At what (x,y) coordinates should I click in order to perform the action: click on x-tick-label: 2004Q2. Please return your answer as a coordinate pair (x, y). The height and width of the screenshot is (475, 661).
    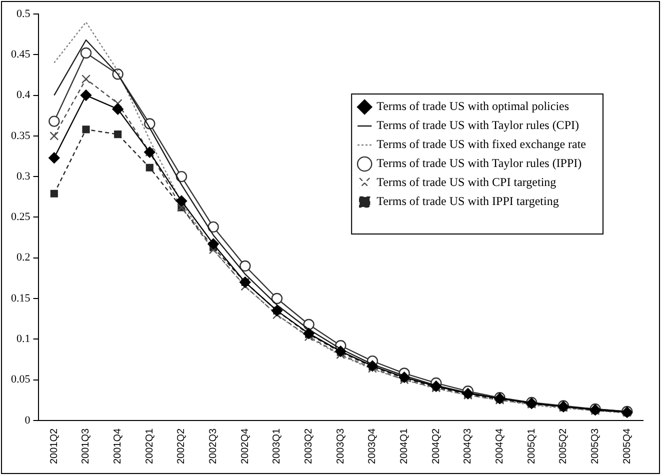
    Looking at the image, I should click on (436, 446).